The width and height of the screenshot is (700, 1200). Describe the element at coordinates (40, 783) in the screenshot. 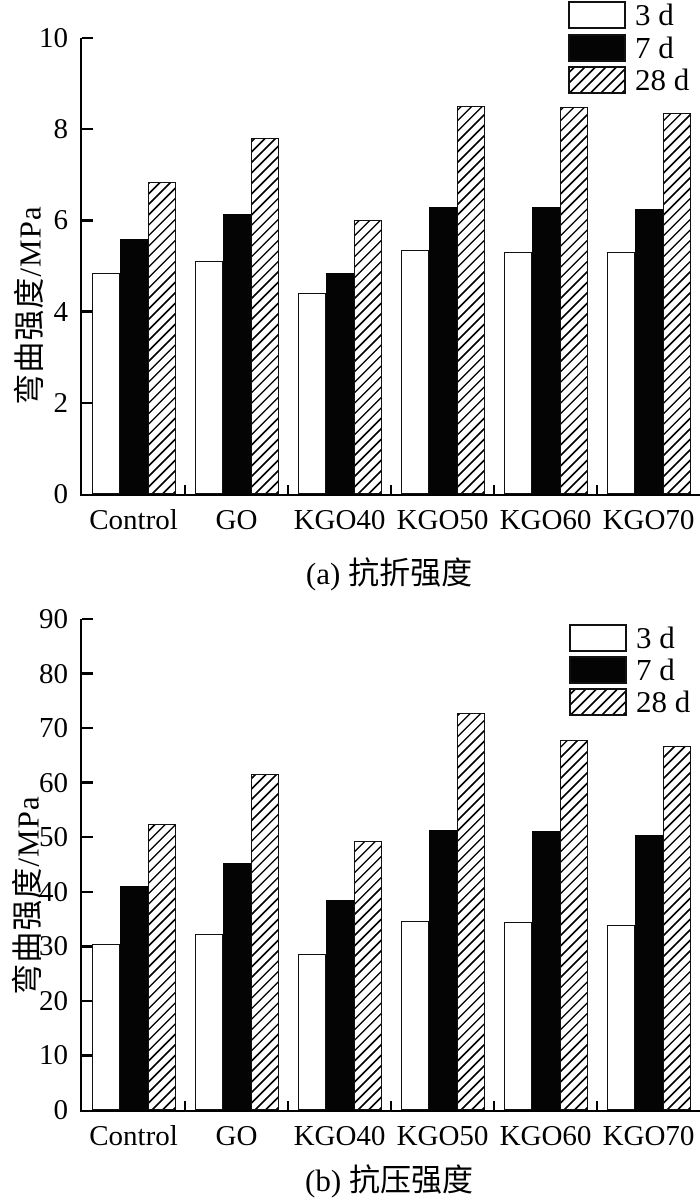

I see `y-tick-label: 60` at that location.